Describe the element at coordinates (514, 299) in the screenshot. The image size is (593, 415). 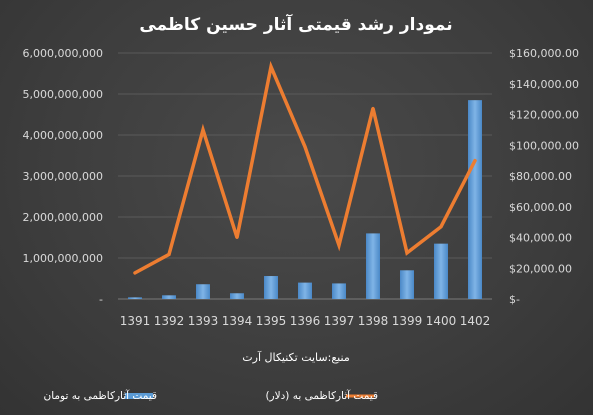
I see `right-tick-label: $-` at that location.